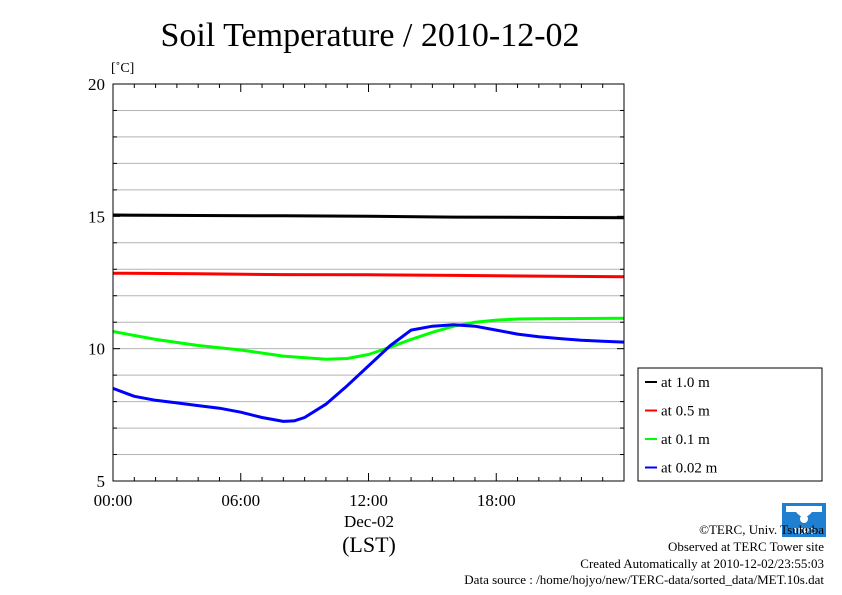 The height and width of the screenshot is (595, 842). What do you see at coordinates (685, 412) in the screenshot?
I see `legend-label: at 0.5 m` at bounding box center [685, 412].